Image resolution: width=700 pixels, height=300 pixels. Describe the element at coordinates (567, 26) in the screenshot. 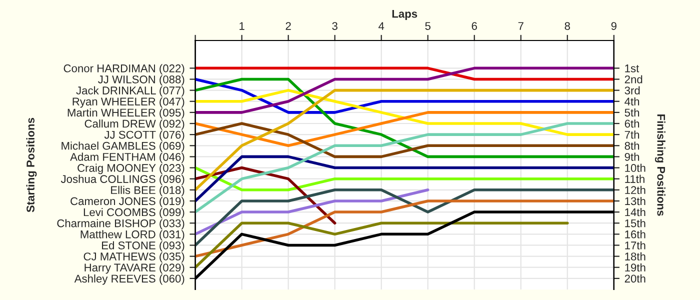

I see `x-tick-label: 8` at that location.